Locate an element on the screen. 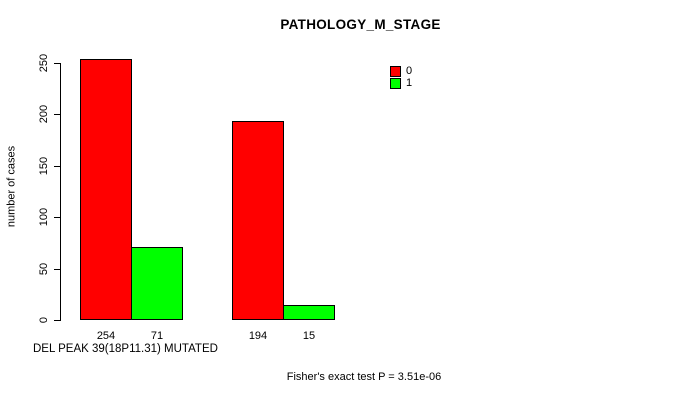 The width and height of the screenshot is (690, 400). y-tick-label: 250 is located at coordinates (44, 63).